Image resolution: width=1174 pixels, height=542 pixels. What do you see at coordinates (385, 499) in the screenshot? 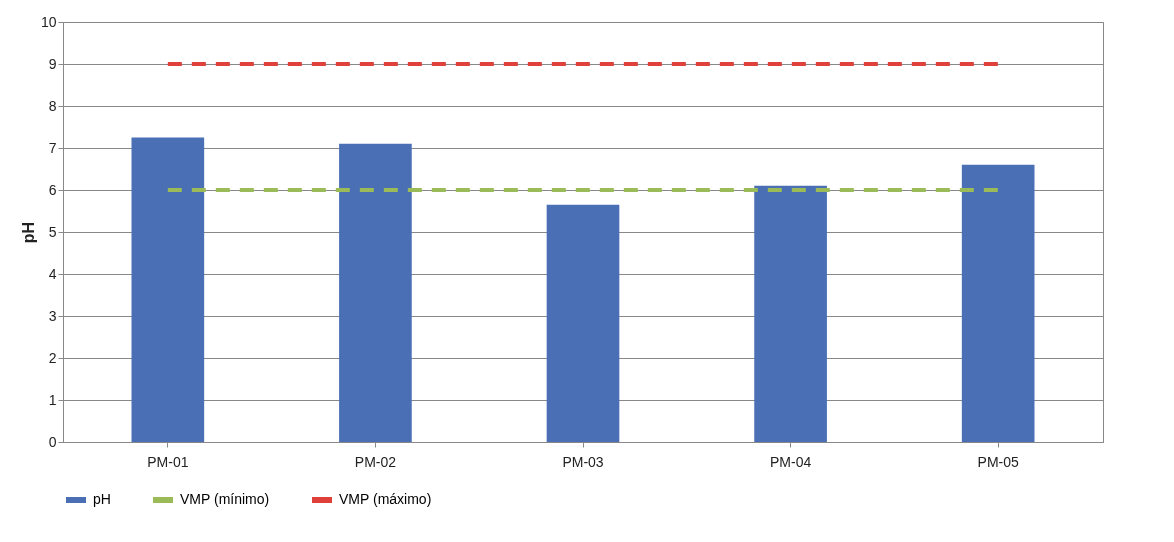
I see `legend-label: VMP (máximo)` at bounding box center [385, 499].